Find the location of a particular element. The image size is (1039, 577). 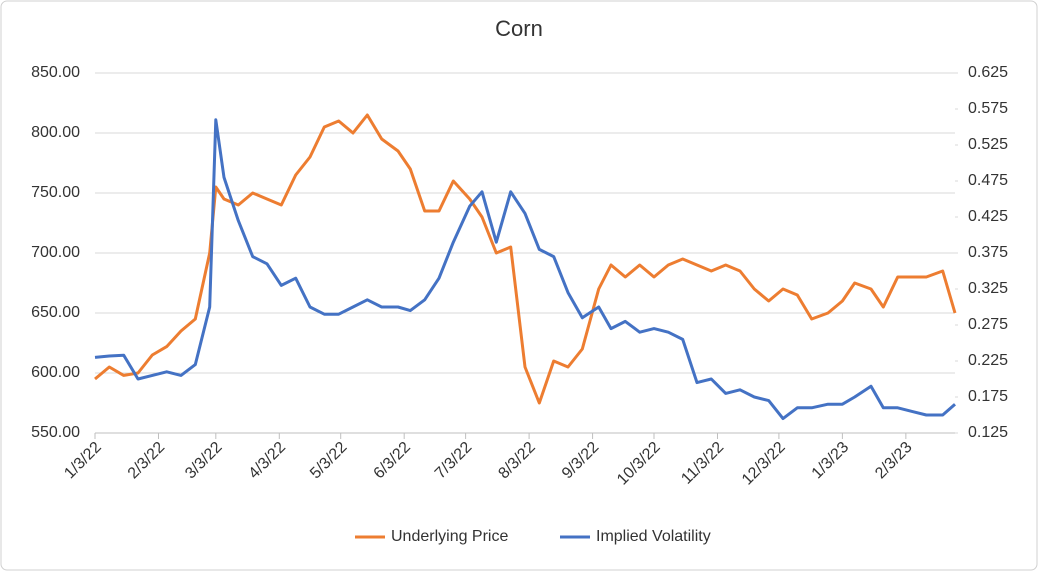

y2-tick-label: 0.275 is located at coordinates (988, 324).